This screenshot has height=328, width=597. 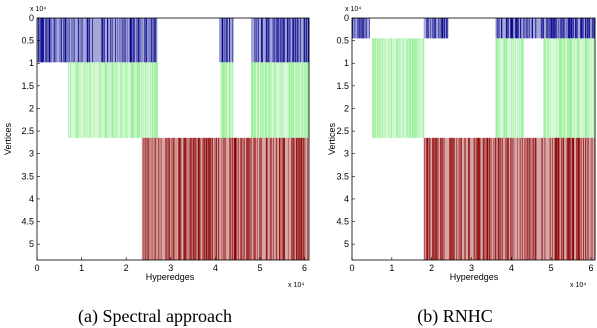 What do you see at coordinates (296, 285) in the screenshot?
I see `panel-a-x-exponent: x 10⁴` at bounding box center [296, 285].